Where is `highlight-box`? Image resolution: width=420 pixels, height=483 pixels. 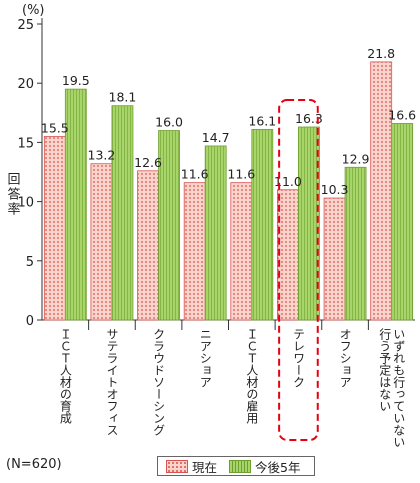 highlight-box is located at coordinates (298, 270).